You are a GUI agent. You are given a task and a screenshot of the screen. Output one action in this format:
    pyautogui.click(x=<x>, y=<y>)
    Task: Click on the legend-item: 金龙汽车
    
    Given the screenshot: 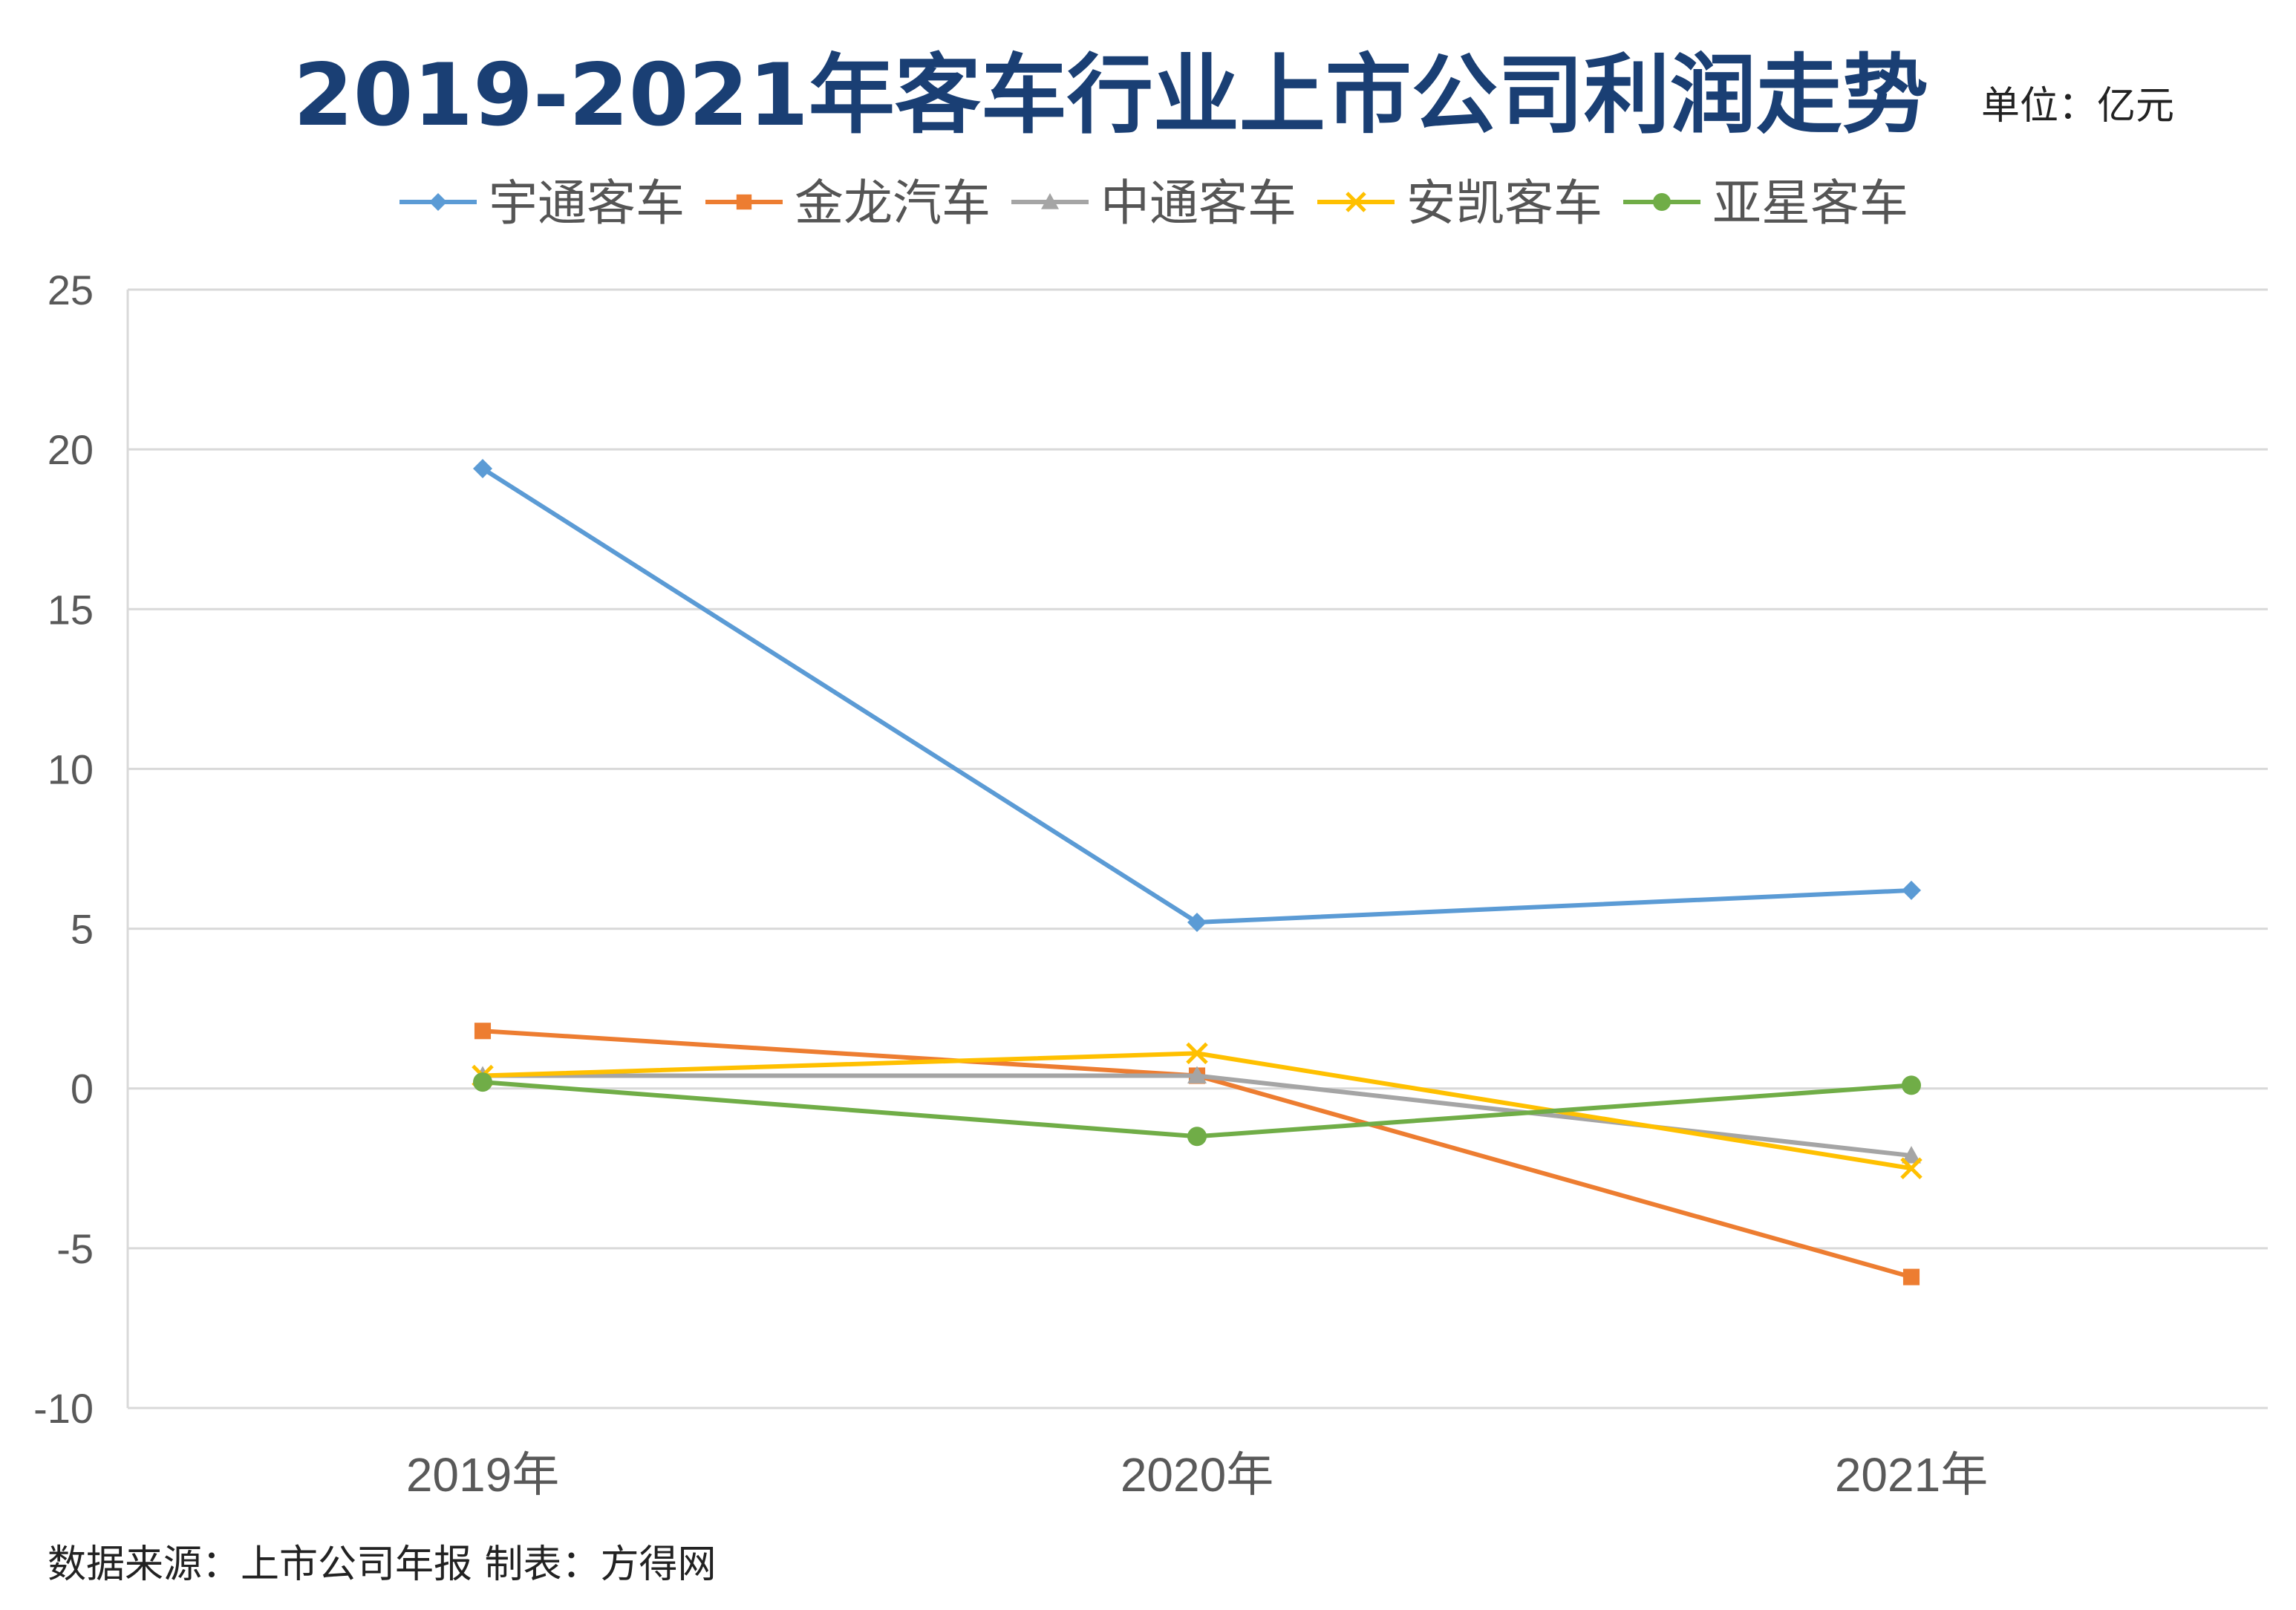 What is the action you would take?
    pyautogui.click(x=848, y=203)
    